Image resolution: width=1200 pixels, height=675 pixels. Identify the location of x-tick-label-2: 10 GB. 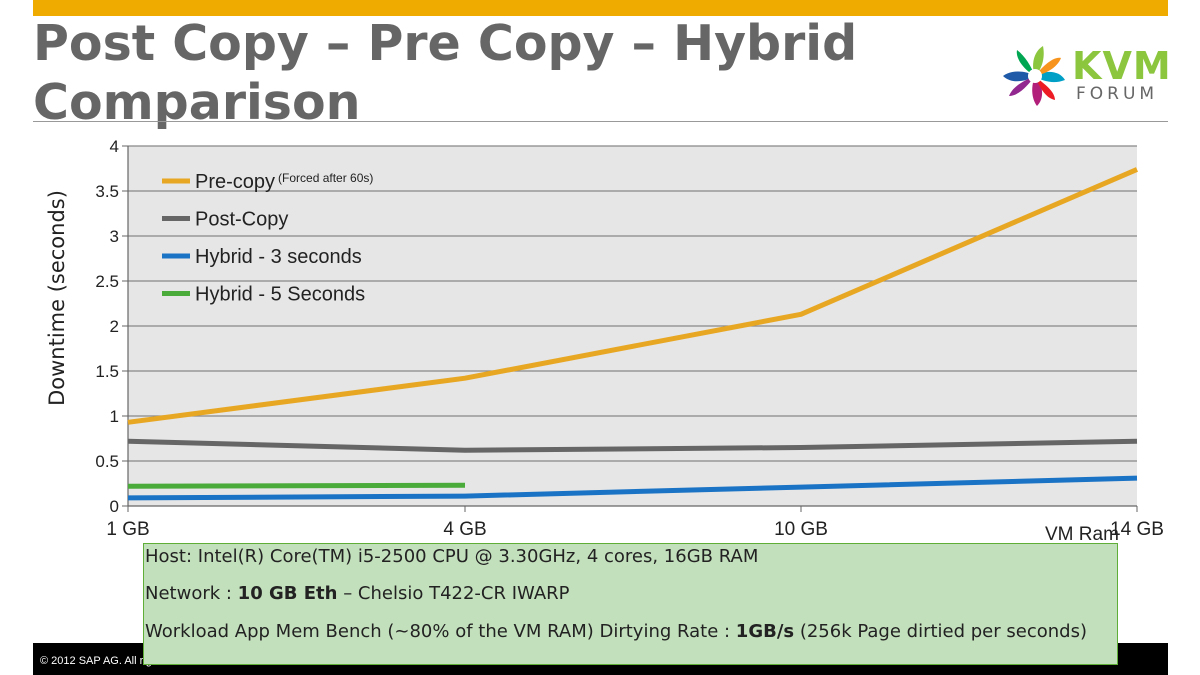
(801, 529).